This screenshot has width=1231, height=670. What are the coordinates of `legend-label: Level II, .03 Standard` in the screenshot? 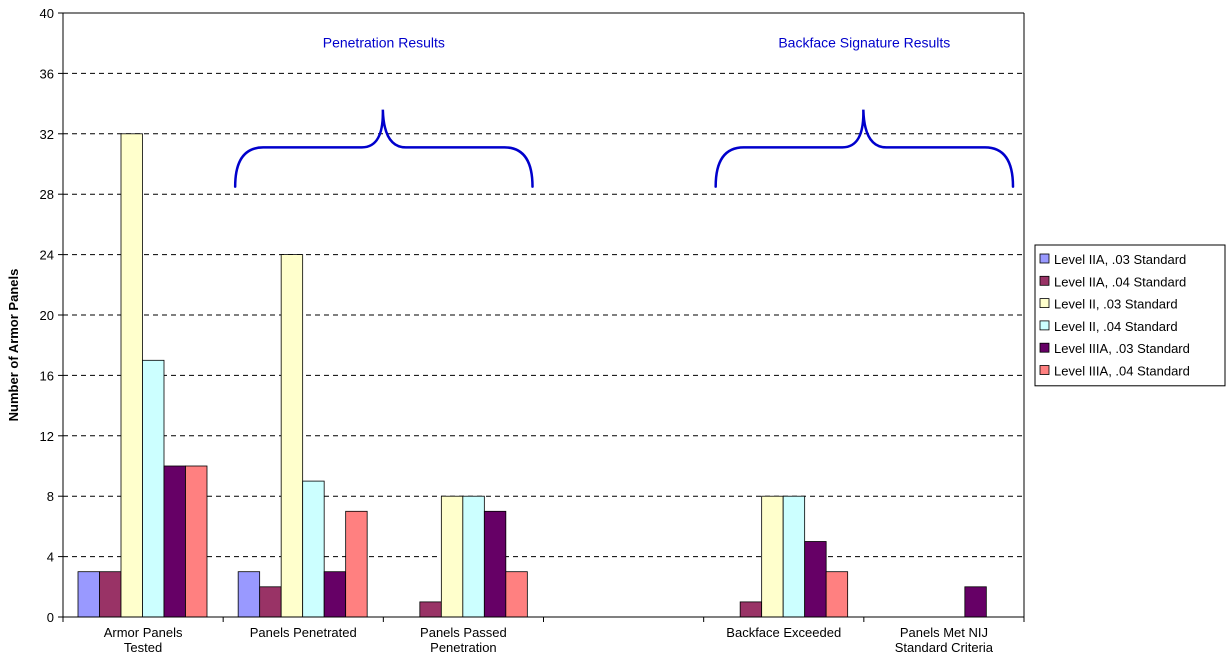 It's located at (1116, 304).